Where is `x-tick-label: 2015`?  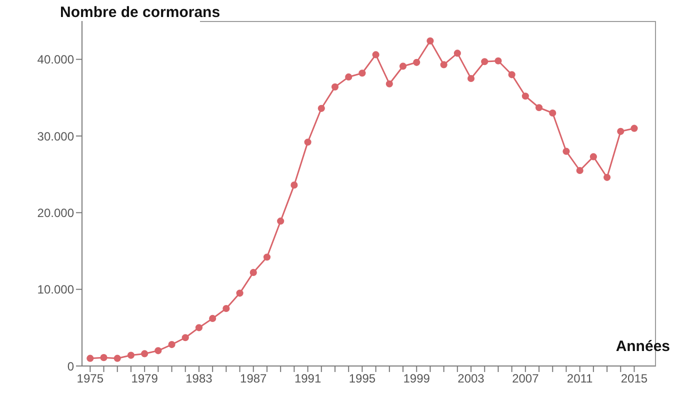
x-tick-label: 2015 is located at coordinates (634, 379).